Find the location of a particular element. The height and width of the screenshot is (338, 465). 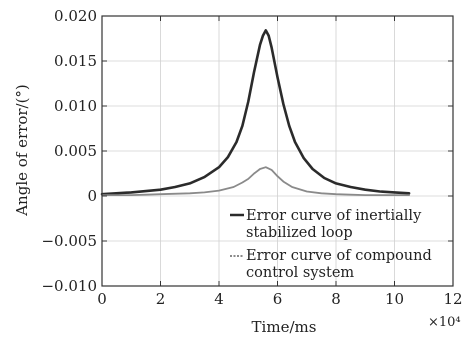

y-tick-label: −0.005 is located at coordinates (69, 241).